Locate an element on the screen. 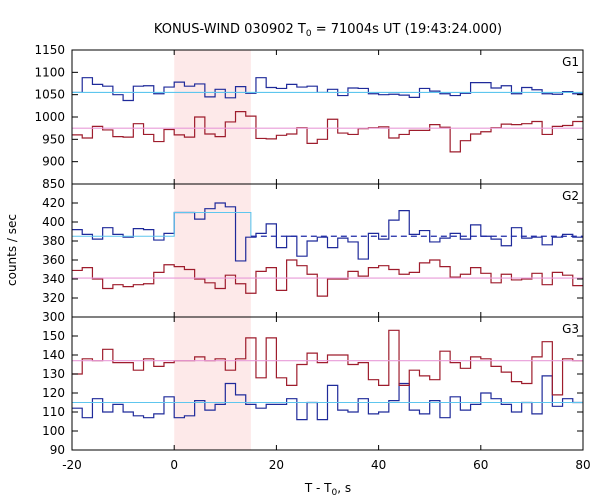 This screenshot has width=600, height=500. y-tick-label: 400 is located at coordinates (53, 222).